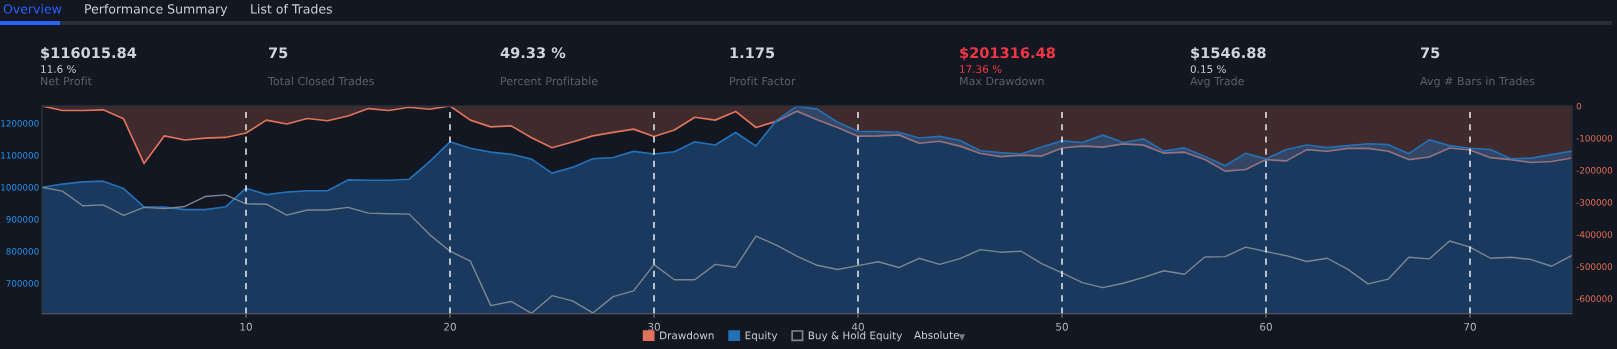 Image resolution: width=1617 pixels, height=349 pixels. Describe the element at coordinates (22, 283) in the screenshot. I see `y-tick-label: 700000` at that location.